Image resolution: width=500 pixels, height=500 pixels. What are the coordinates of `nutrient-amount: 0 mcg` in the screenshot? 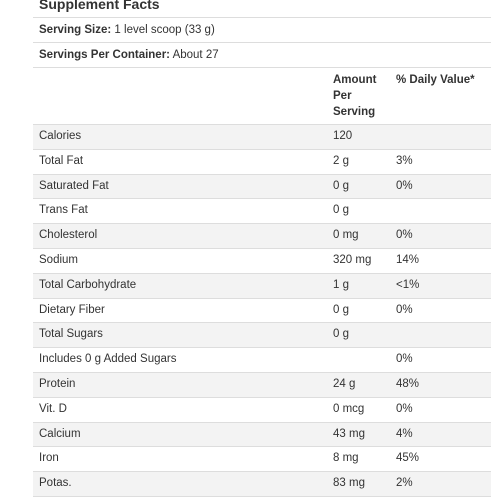 It's located at (364, 410).